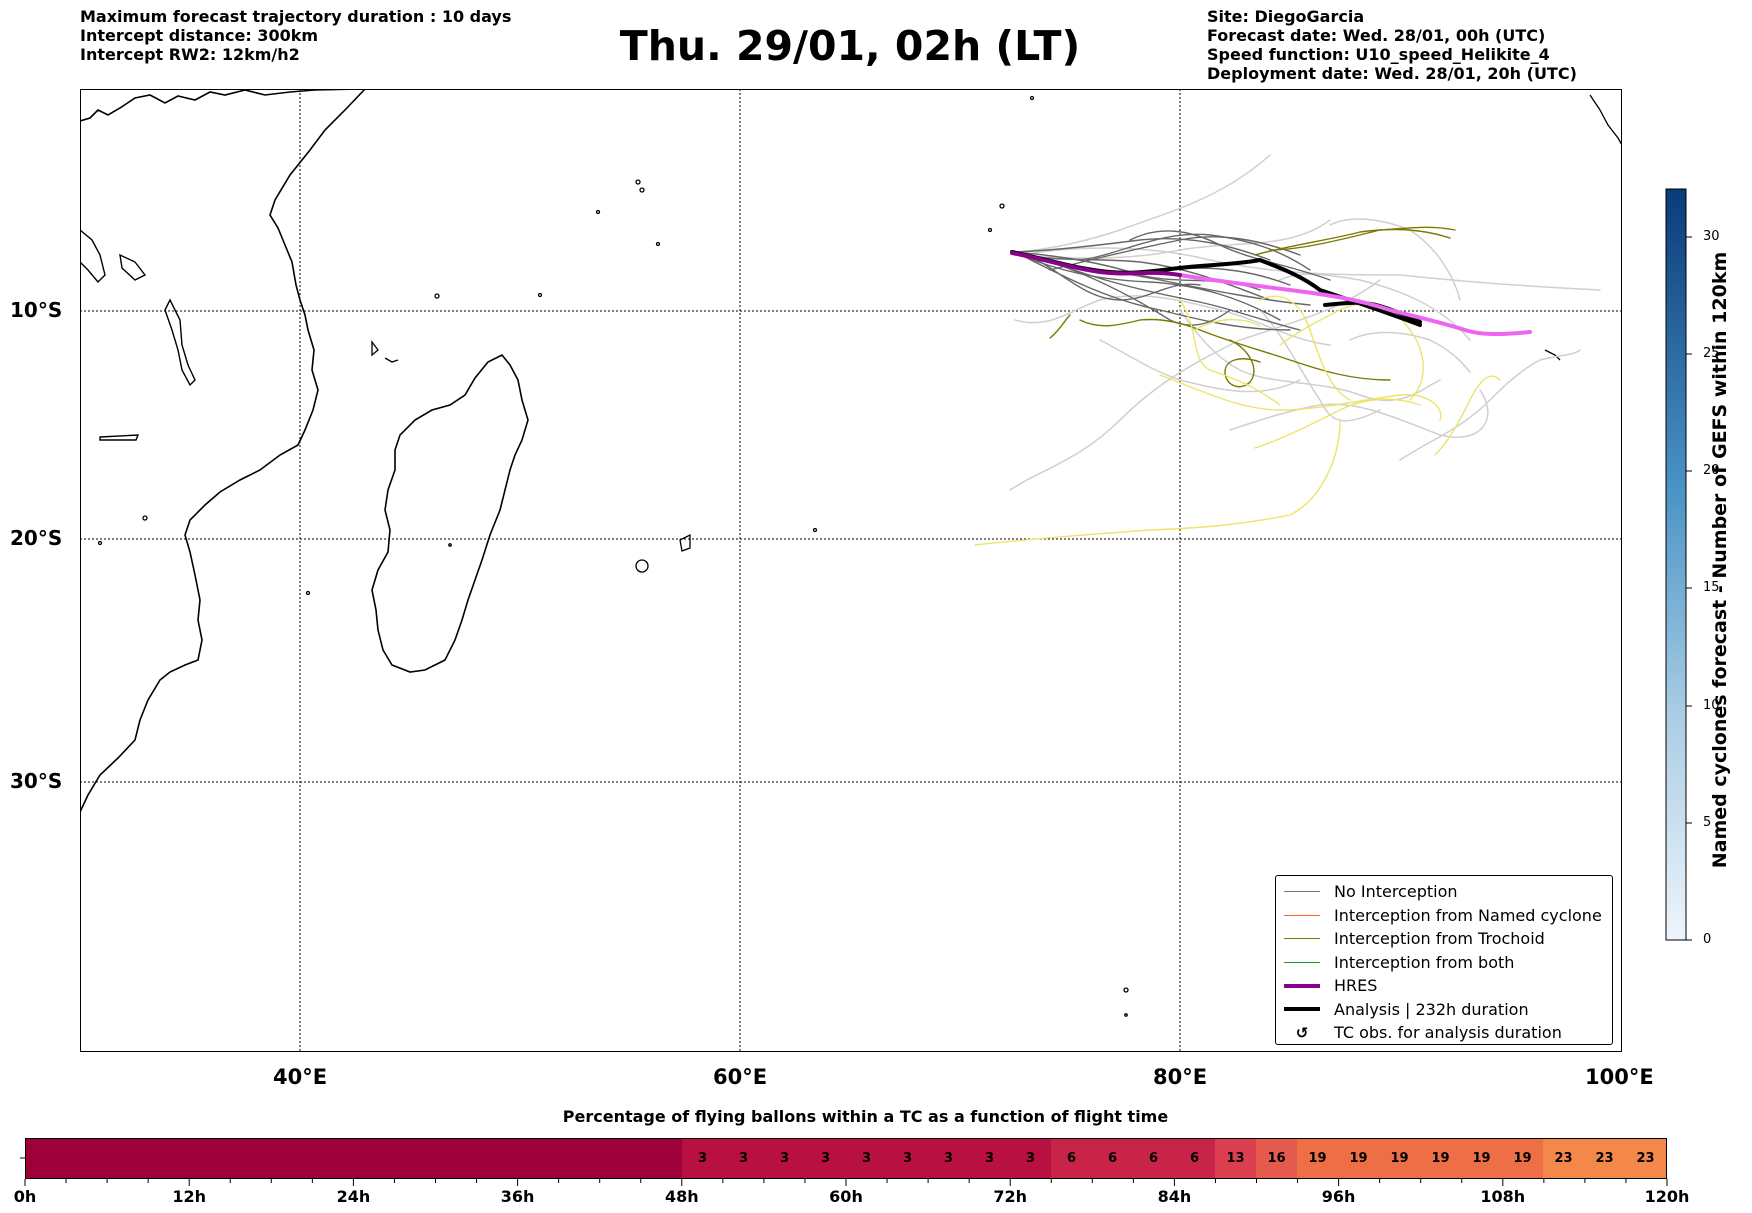  Describe the element at coordinates (300, 1077) in the screenshot. I see `lon-label-40e: 40°E` at that location.